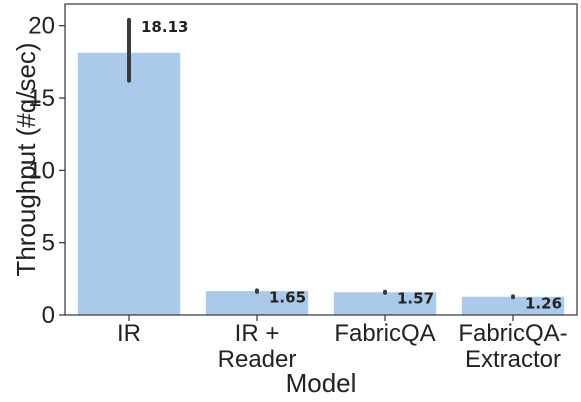 This screenshot has height=402, width=581. What do you see at coordinates (48, 243) in the screenshot?
I see `y-tick-label: 5` at bounding box center [48, 243].